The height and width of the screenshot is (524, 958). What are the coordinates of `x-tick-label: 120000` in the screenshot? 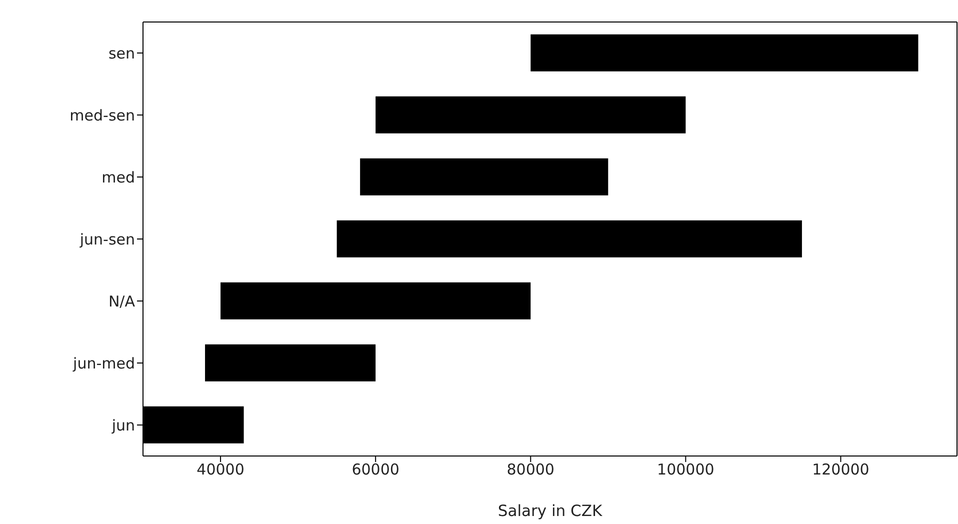 It's located at (841, 469).